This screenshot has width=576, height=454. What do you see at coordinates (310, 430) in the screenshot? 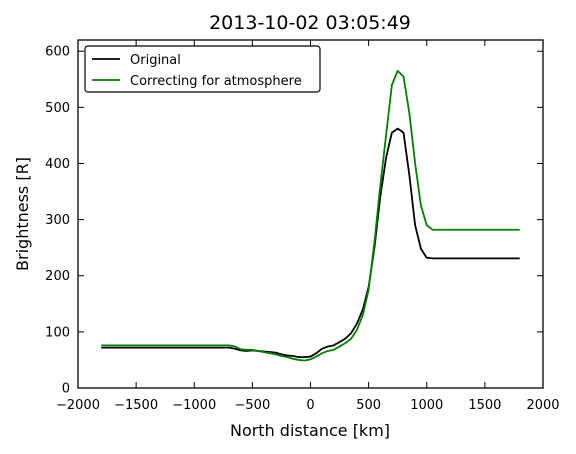
I see `x-axis-label: North distance [km]` at bounding box center [310, 430].